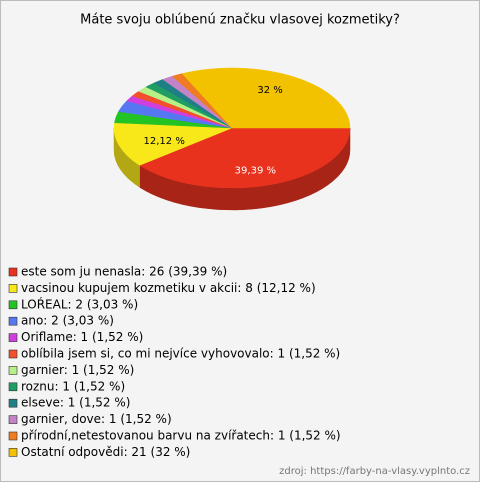 This screenshot has height=486, width=480. I want to click on legend-label: elseve: 1 (1,52 %), so click(75, 403).